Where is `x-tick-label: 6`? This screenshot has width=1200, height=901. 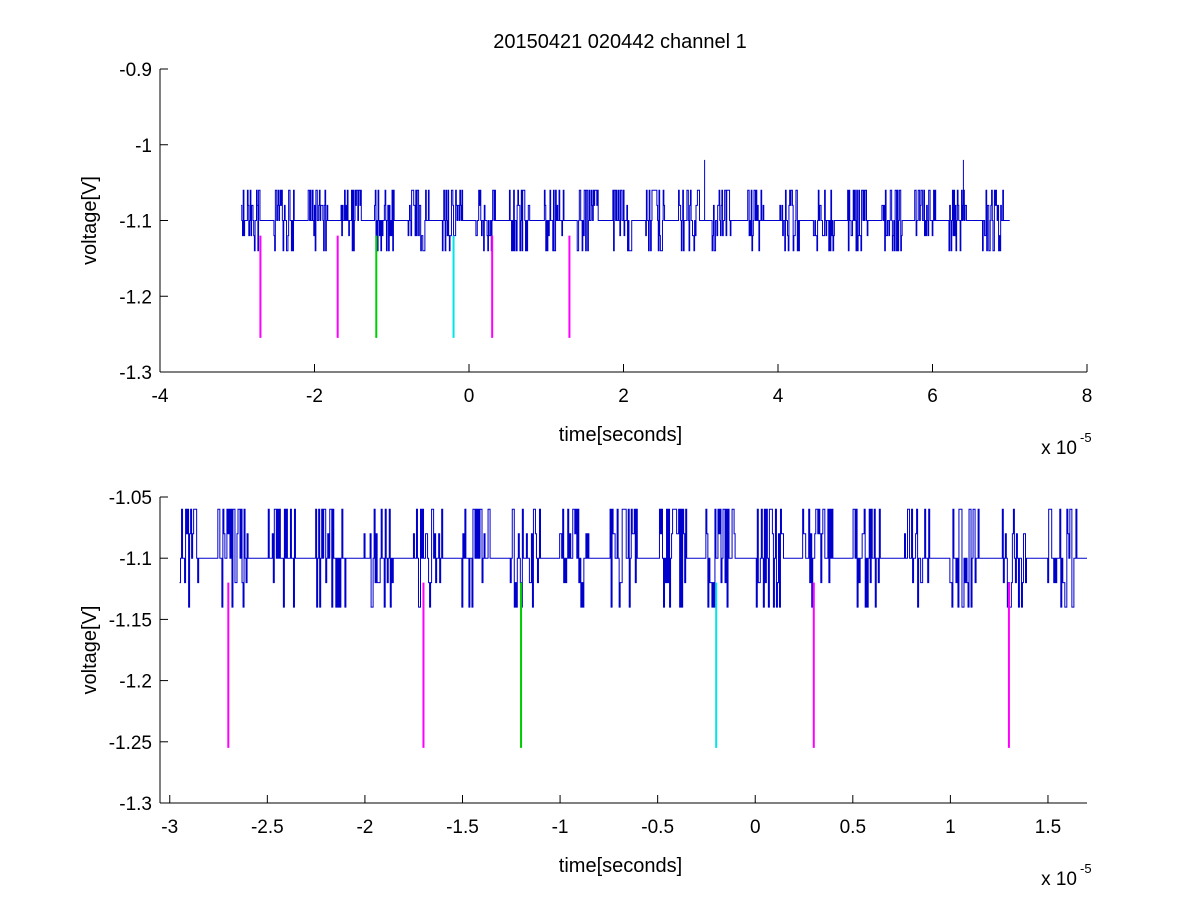 x-tick-label: 6 is located at coordinates (932, 396).